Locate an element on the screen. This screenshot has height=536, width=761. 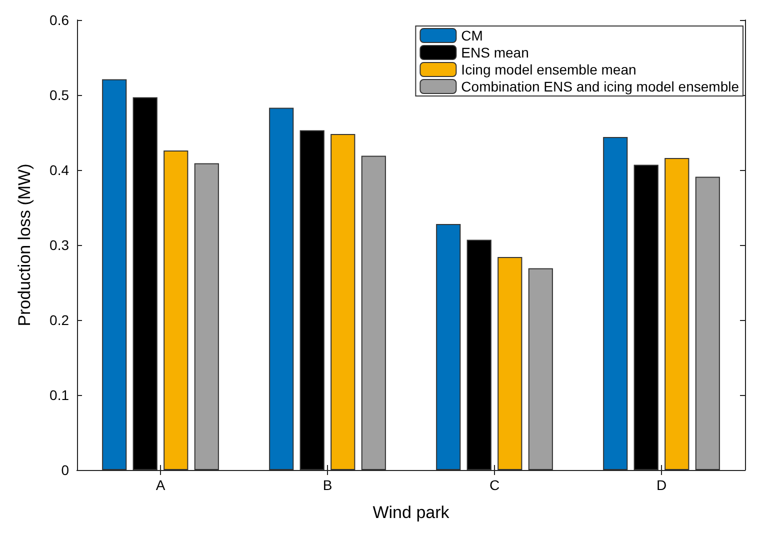
legend-label: Combination ENS and icing model ensemble is located at coordinates (600, 86).